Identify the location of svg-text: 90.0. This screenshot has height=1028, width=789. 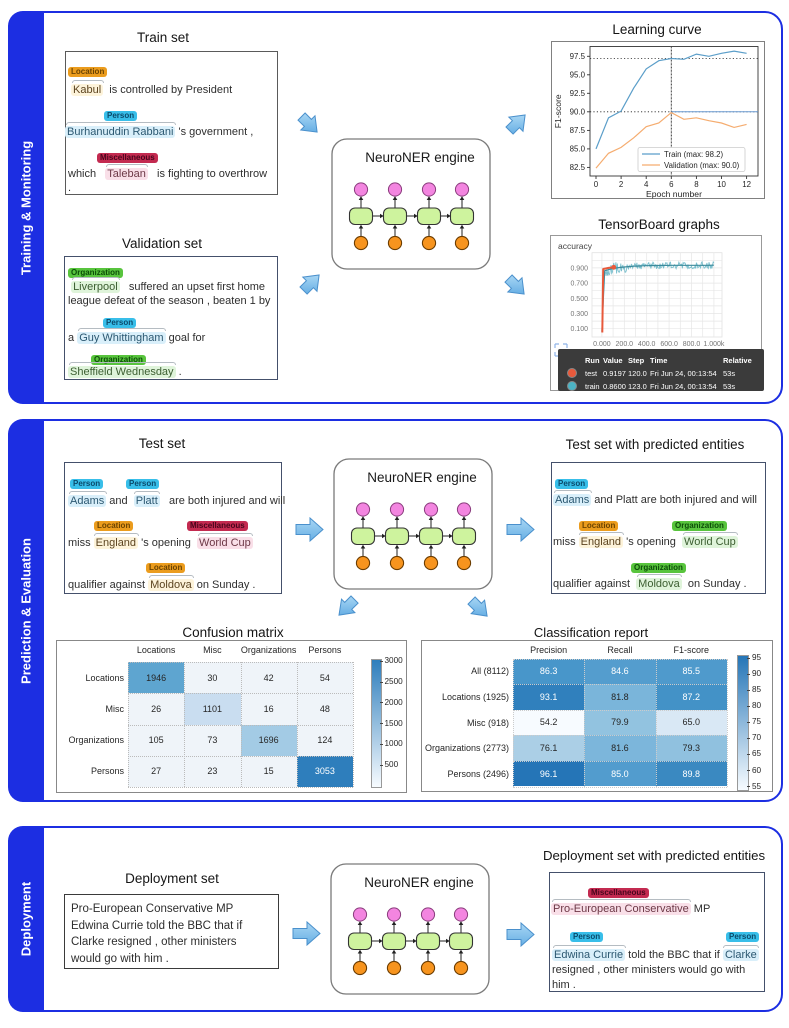
(578, 112).